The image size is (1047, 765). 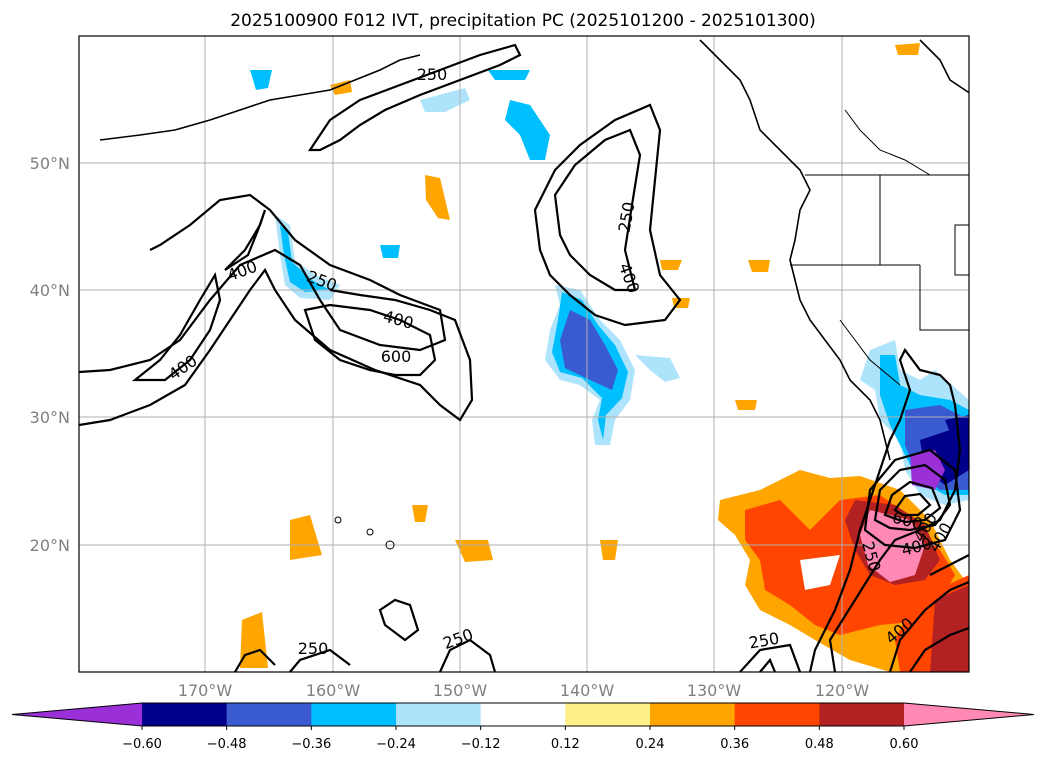 I want to click on lon-label: 120°W, so click(x=842, y=690).